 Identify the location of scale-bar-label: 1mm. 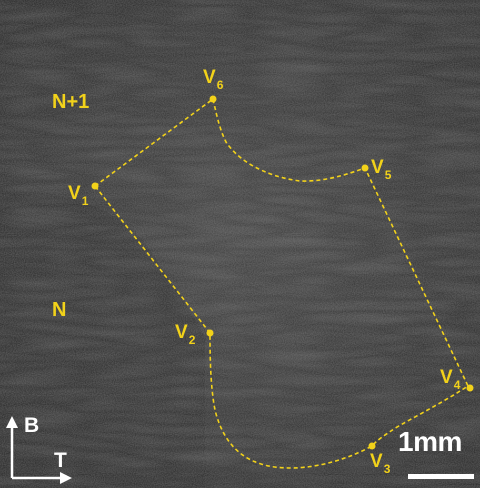
(430, 441).